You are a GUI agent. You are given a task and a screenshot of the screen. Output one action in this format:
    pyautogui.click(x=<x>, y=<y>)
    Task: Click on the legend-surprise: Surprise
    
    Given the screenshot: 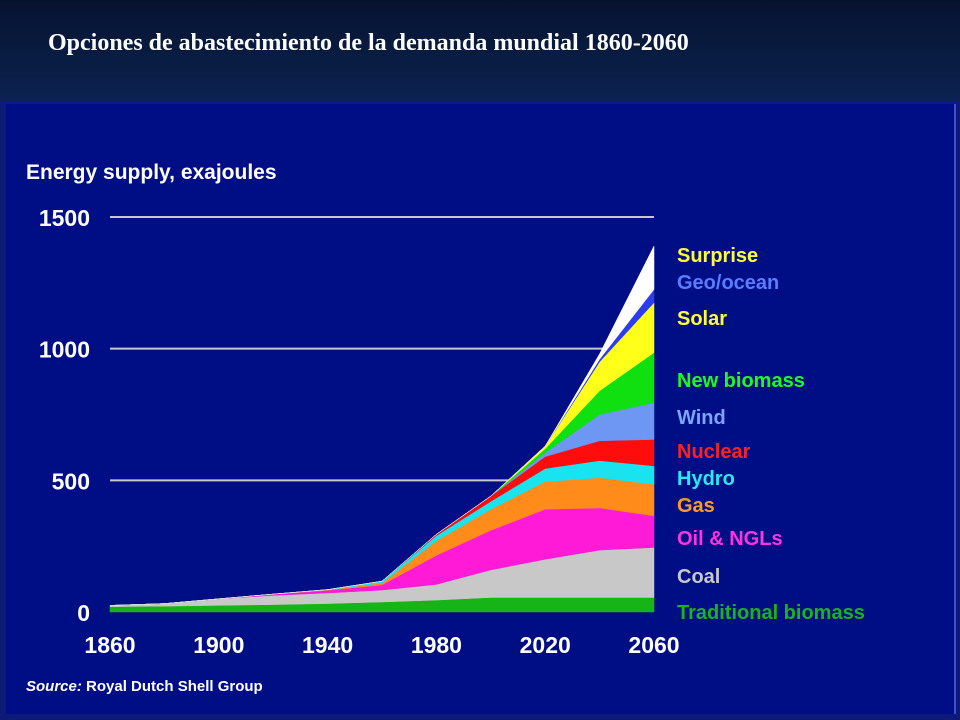 What is the action you would take?
    pyautogui.click(x=717, y=256)
    